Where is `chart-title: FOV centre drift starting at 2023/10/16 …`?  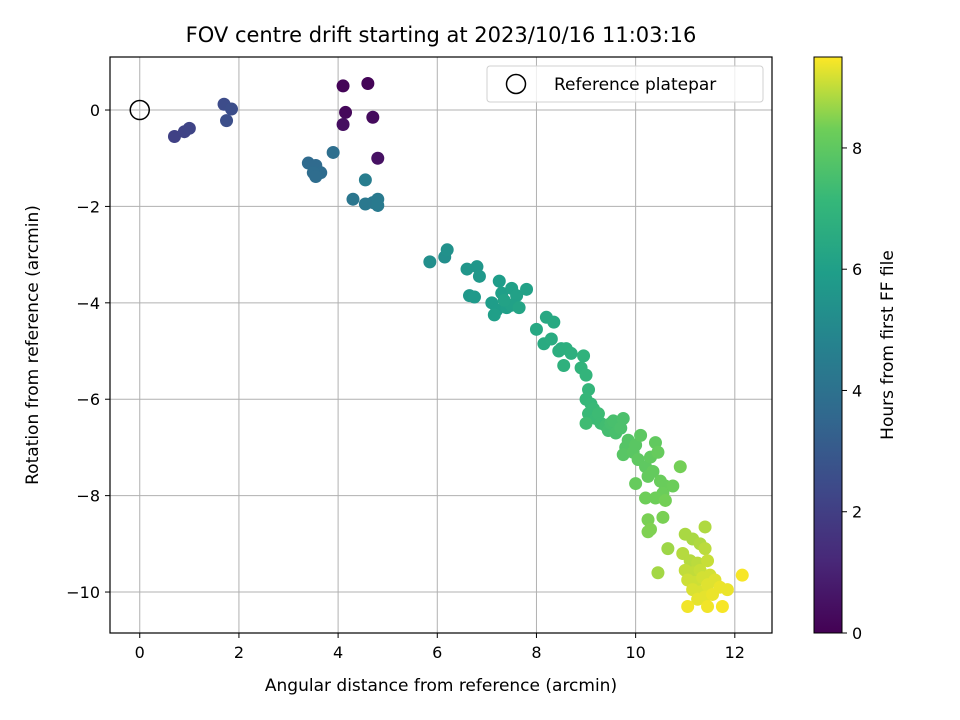
chart-title: FOV centre drift starting at 2023/10/16 … is located at coordinates (441, 35).